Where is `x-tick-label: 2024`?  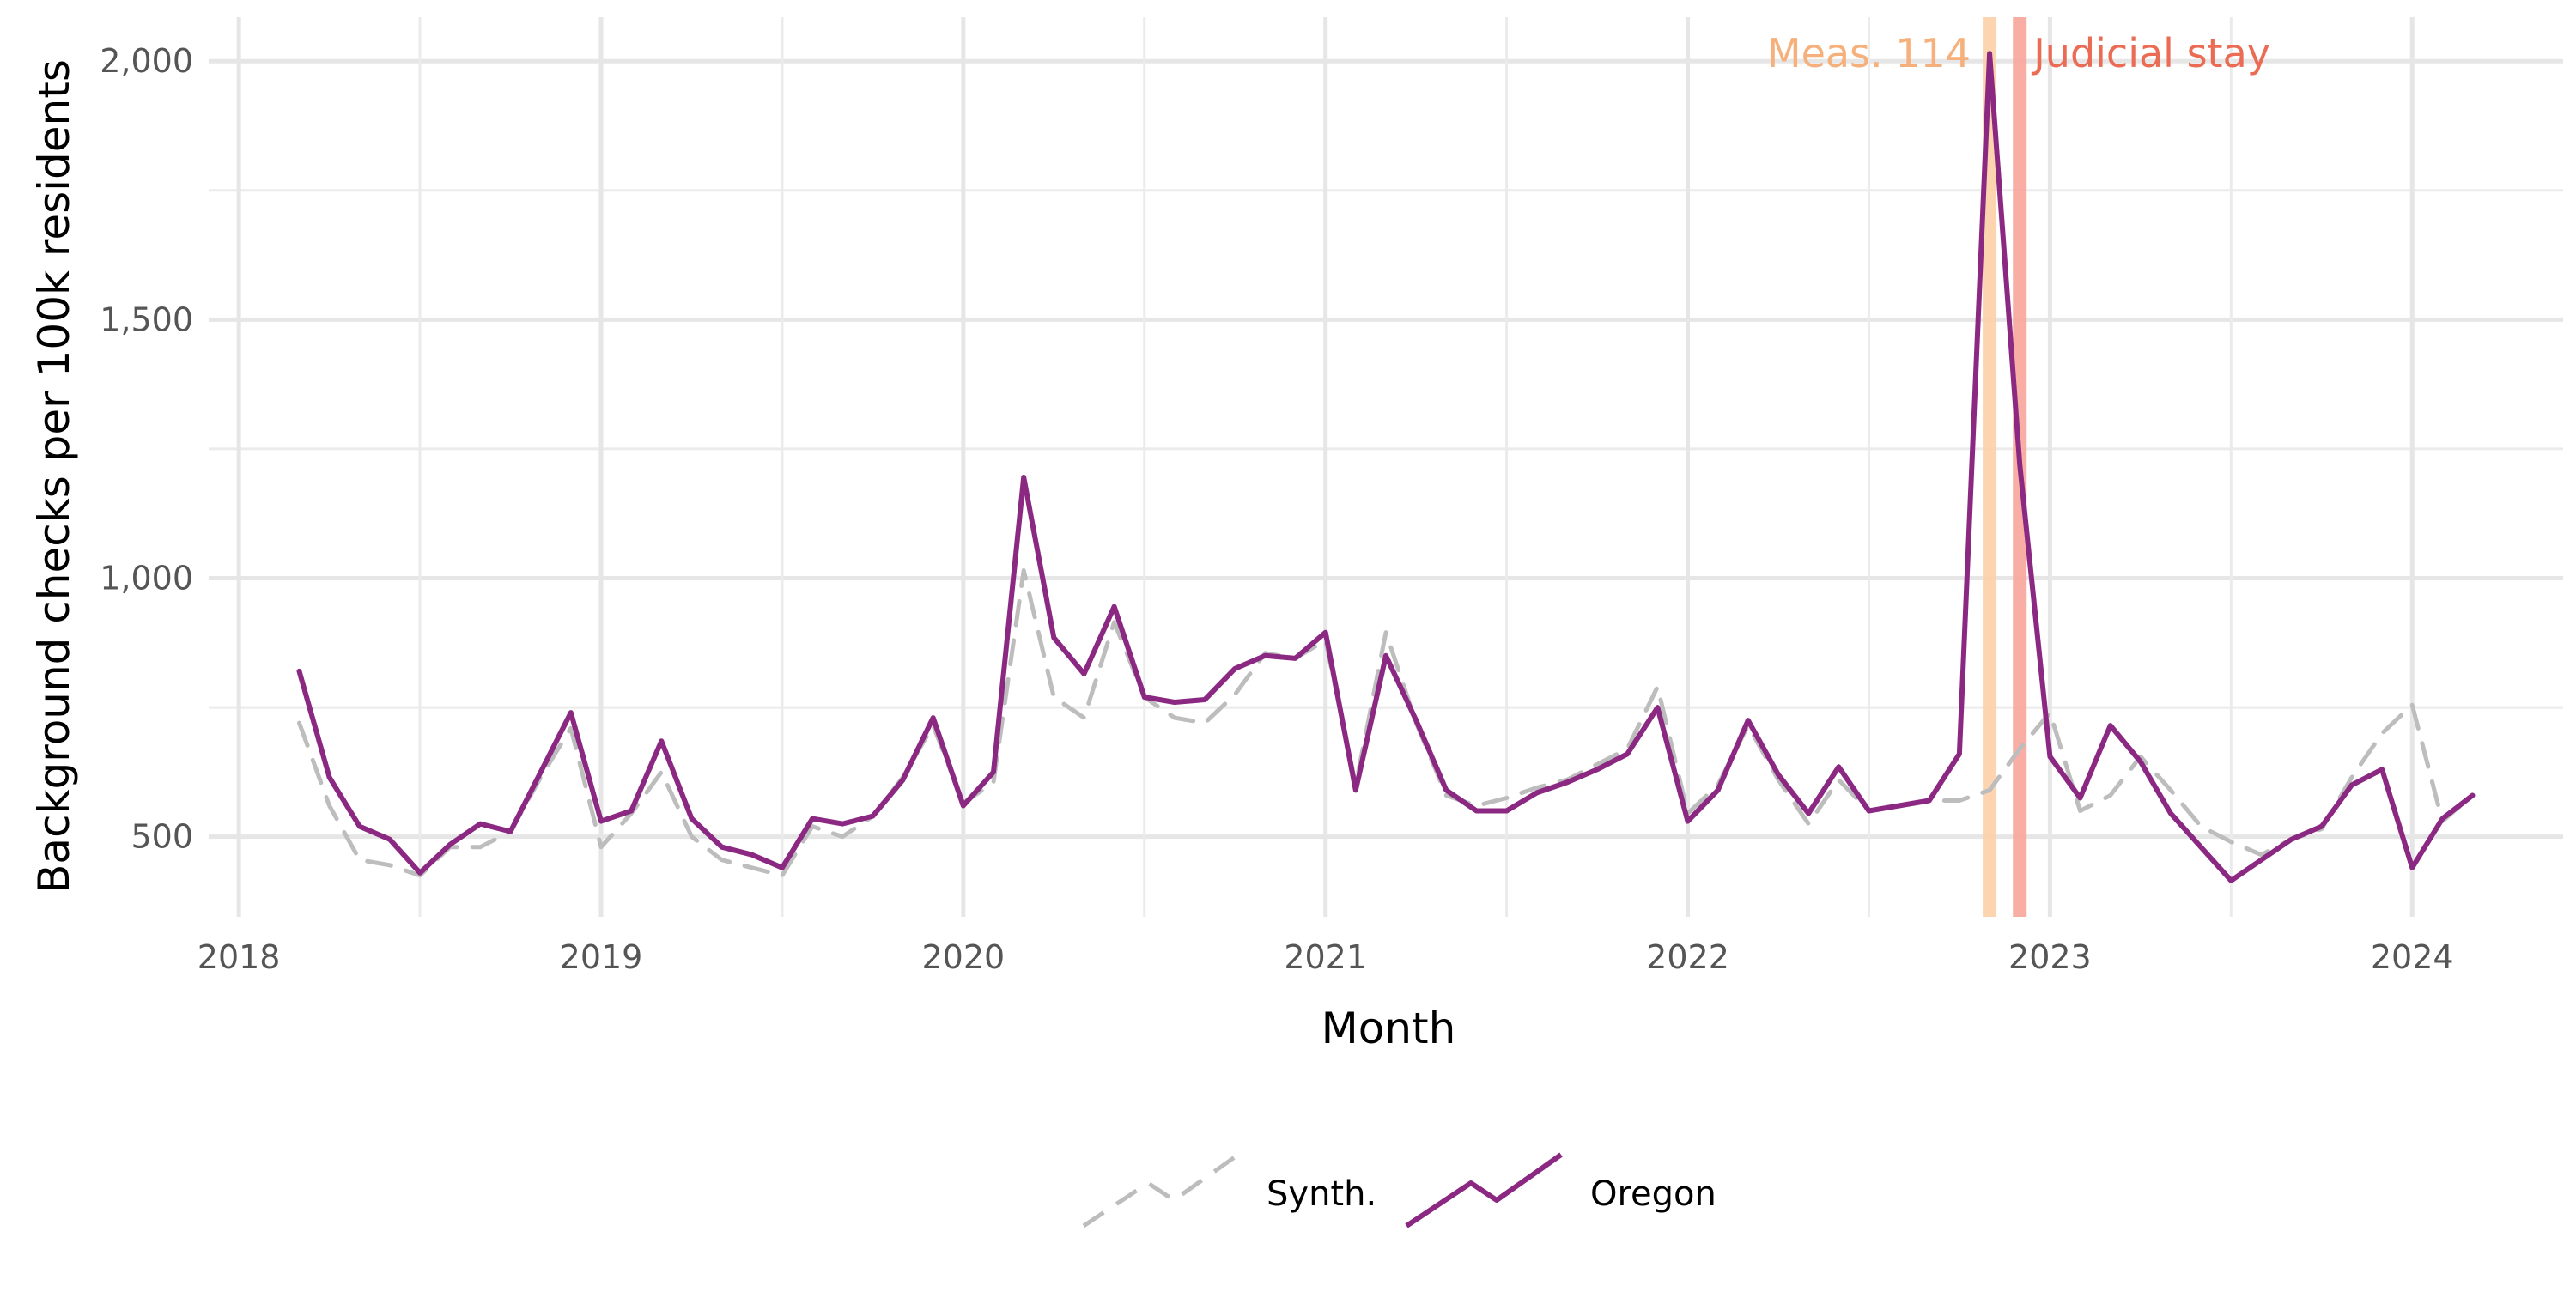 x-tick-label: 2024 is located at coordinates (2412, 957).